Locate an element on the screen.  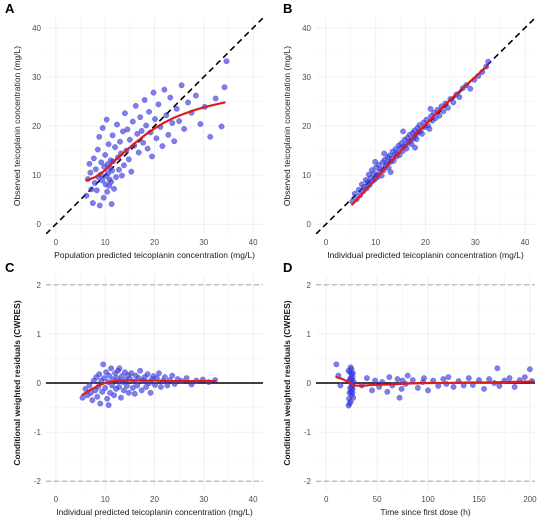
y-tick-label: 0 is located at coordinates (39, 224).